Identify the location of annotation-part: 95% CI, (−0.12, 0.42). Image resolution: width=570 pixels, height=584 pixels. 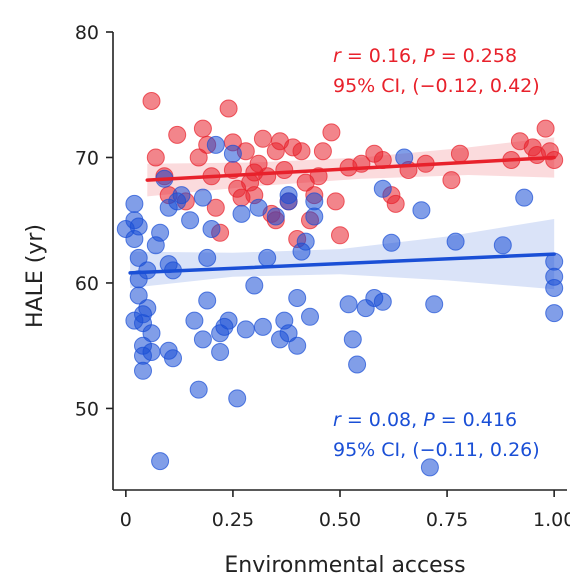
(436, 86).